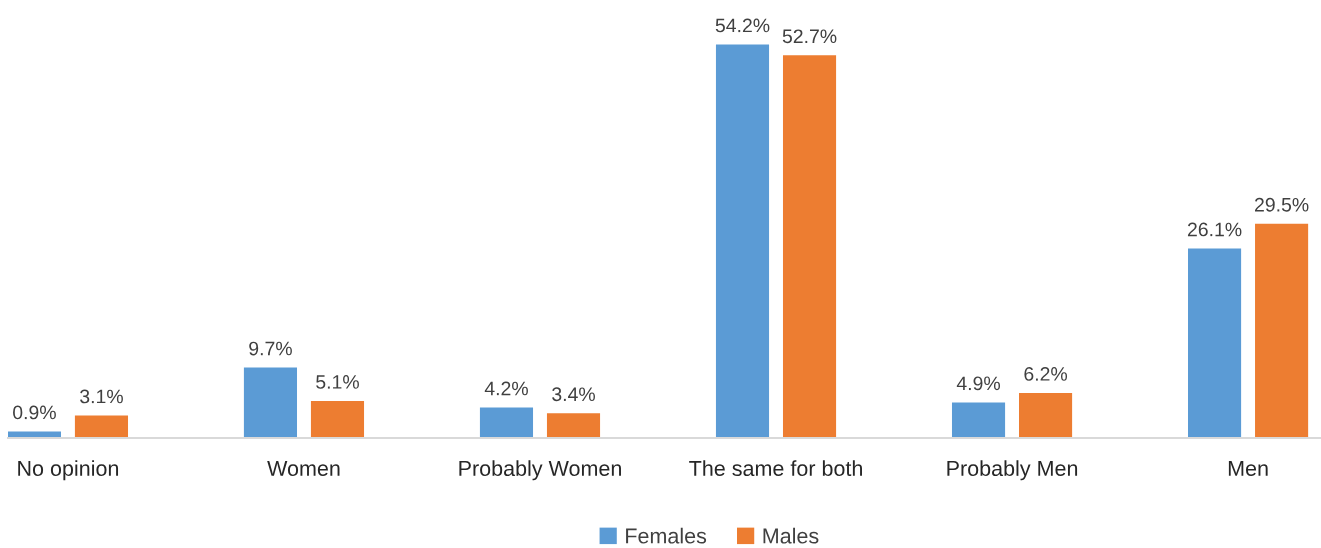 The width and height of the screenshot is (1321, 548). I want to click on data-label: 26.1%, so click(1214, 229).